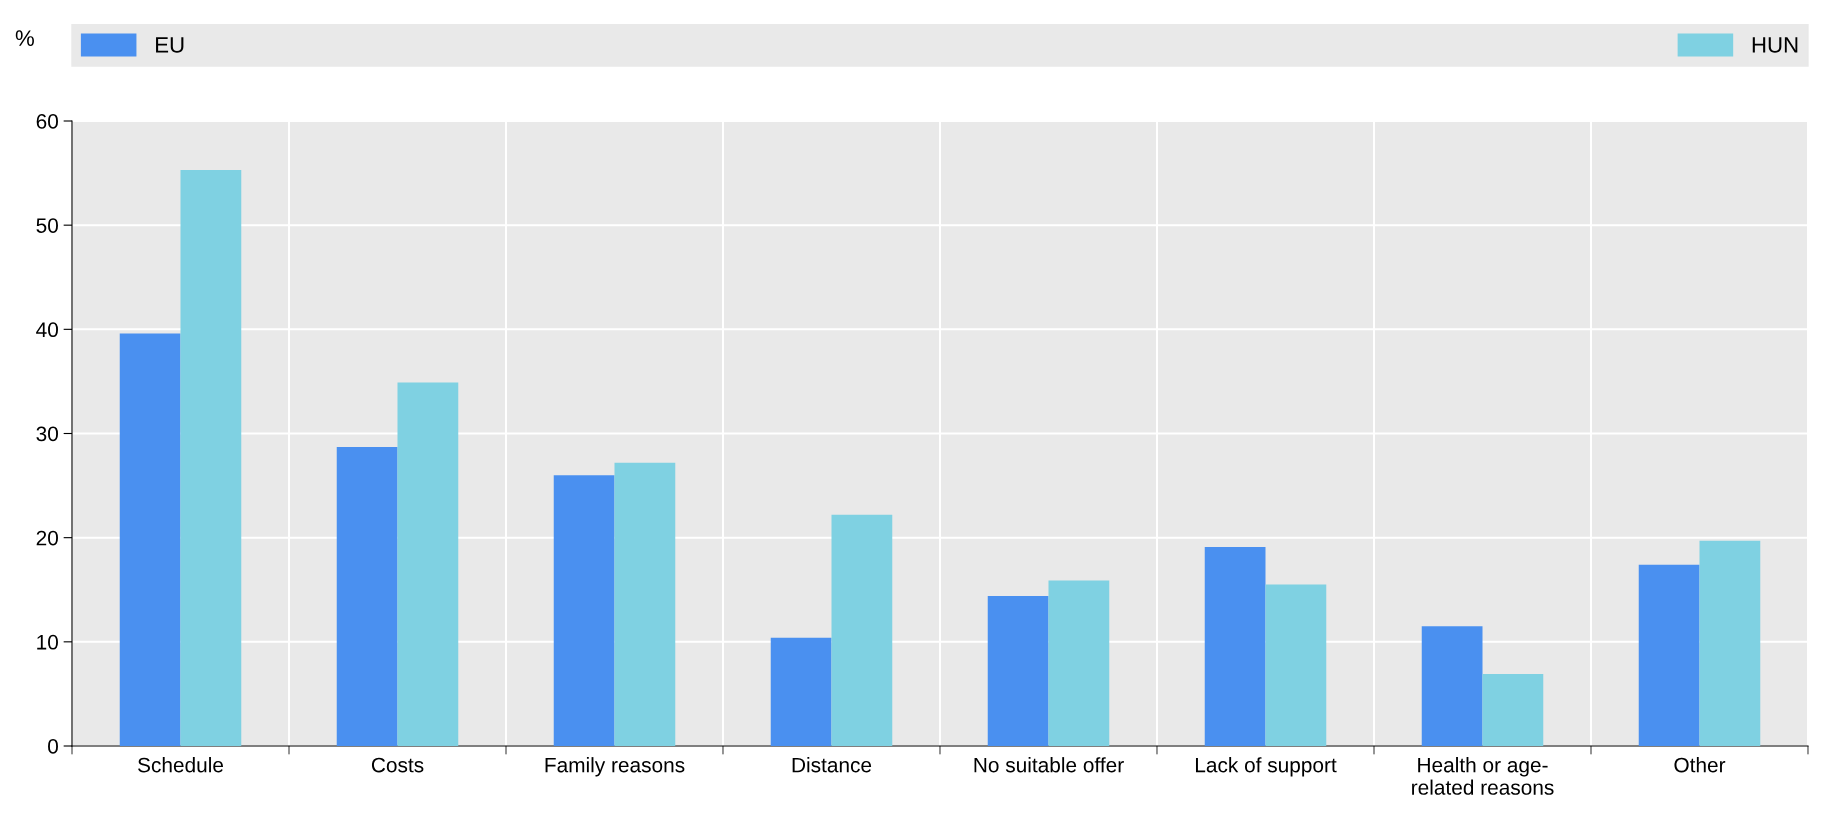  What do you see at coordinates (1049, 765) in the screenshot?
I see `x-tick-label: No suitable offer` at bounding box center [1049, 765].